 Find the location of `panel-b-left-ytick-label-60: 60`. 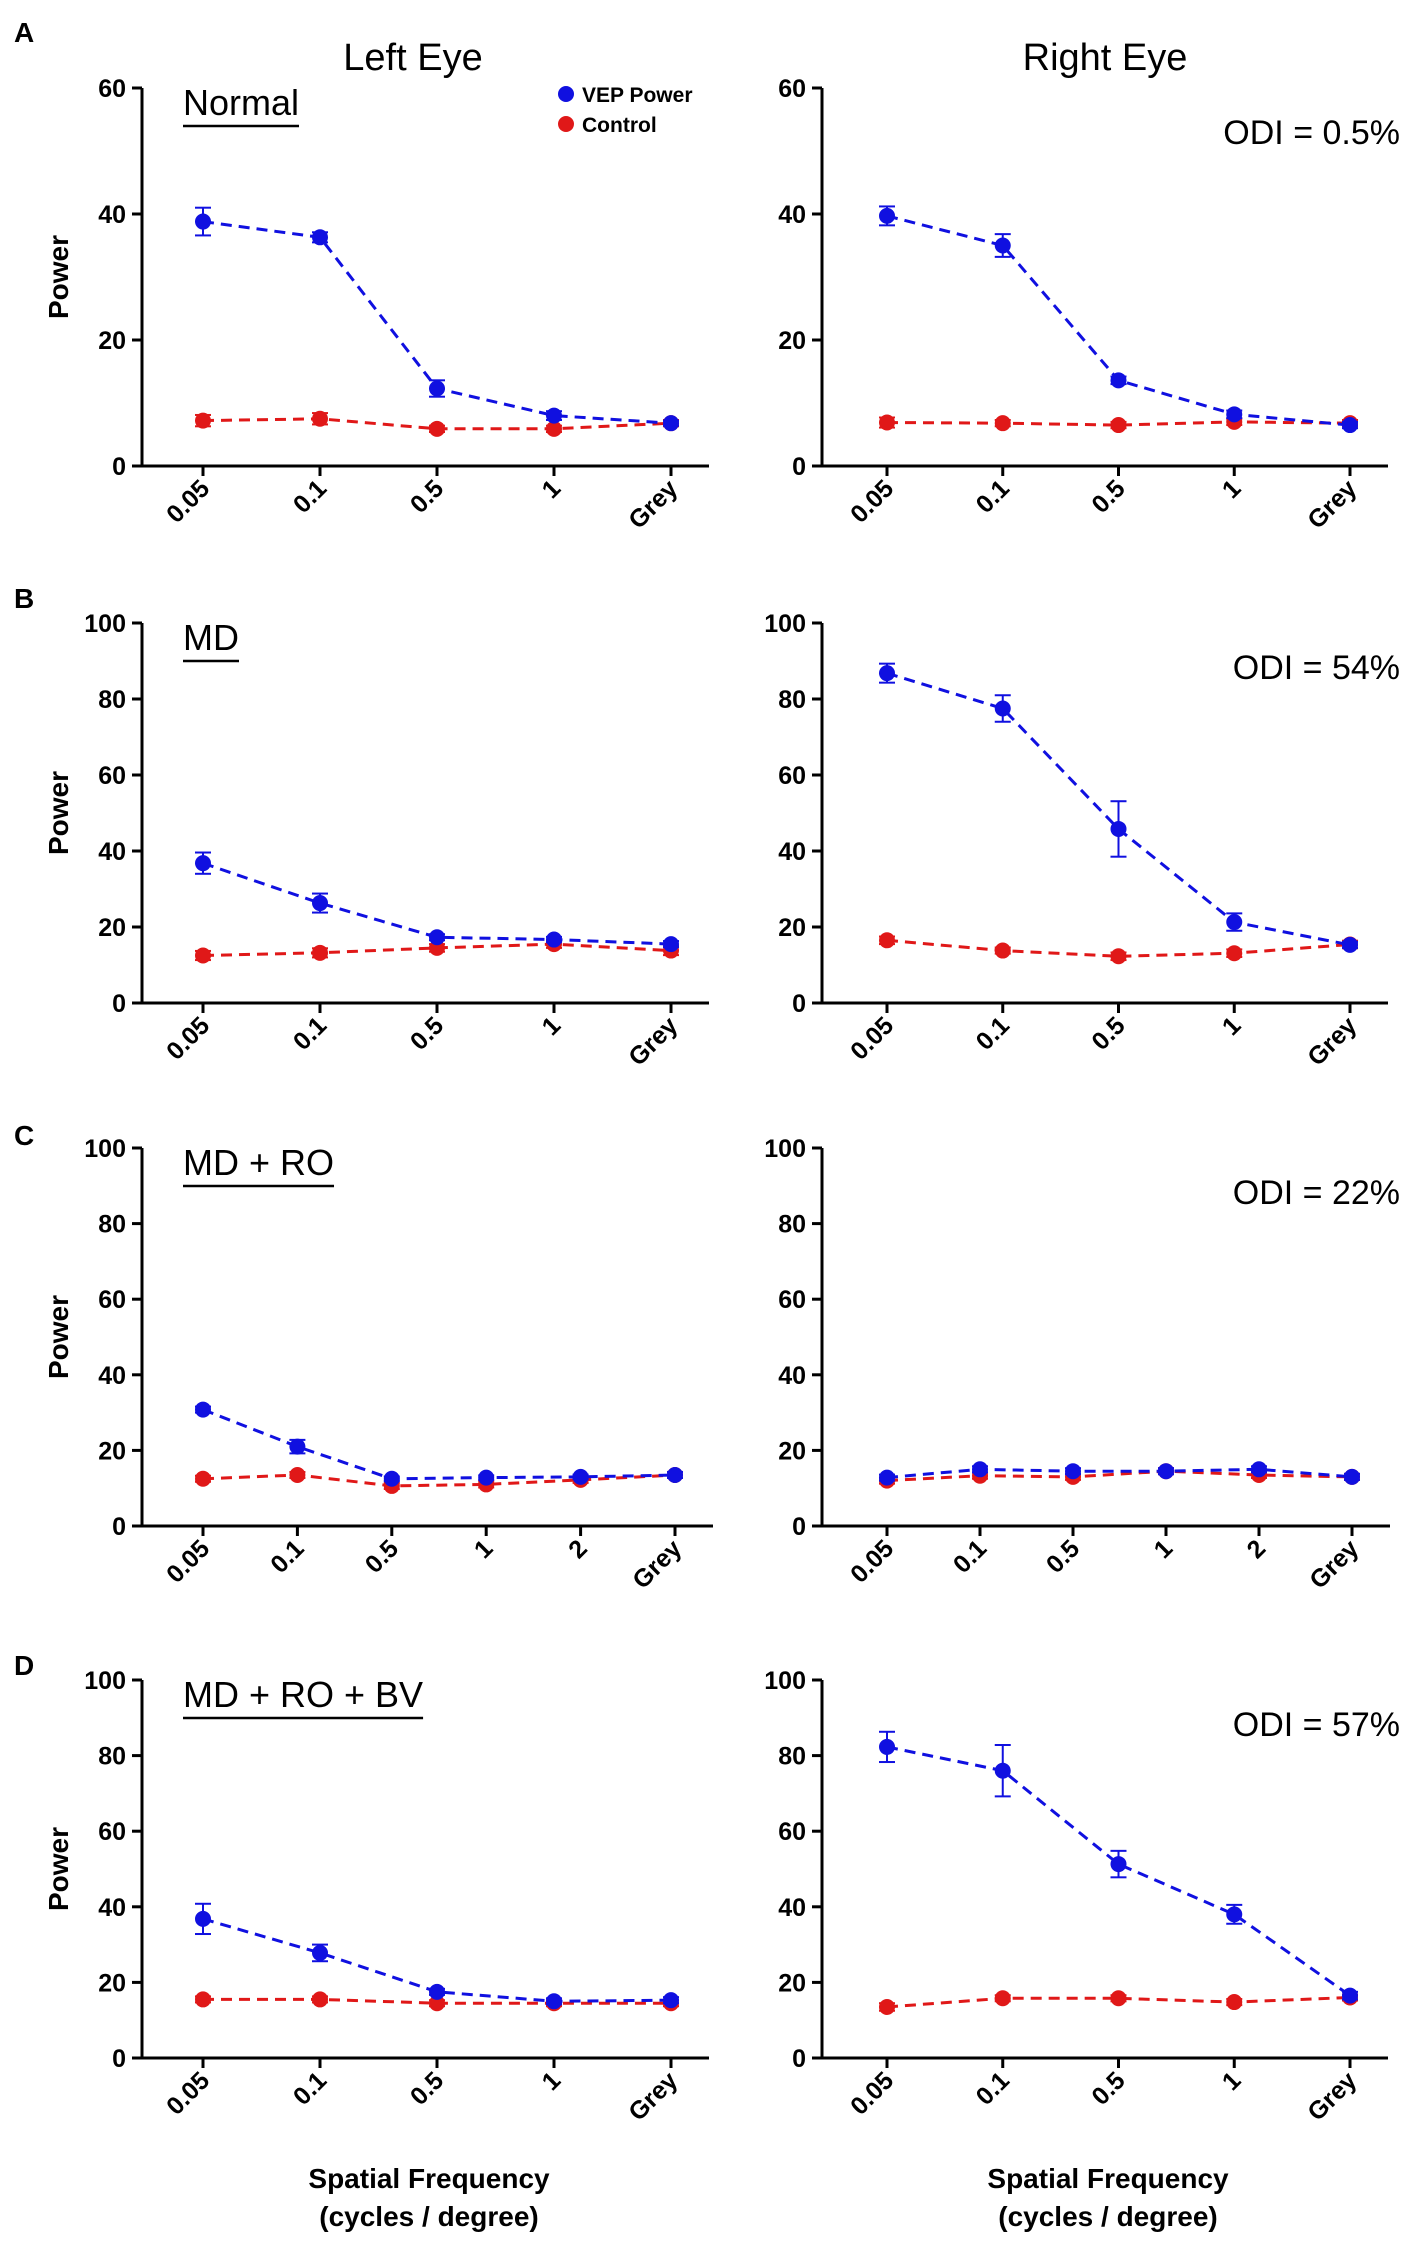

panel-b-left-ytick-label-60: 60 is located at coordinates (112, 776).